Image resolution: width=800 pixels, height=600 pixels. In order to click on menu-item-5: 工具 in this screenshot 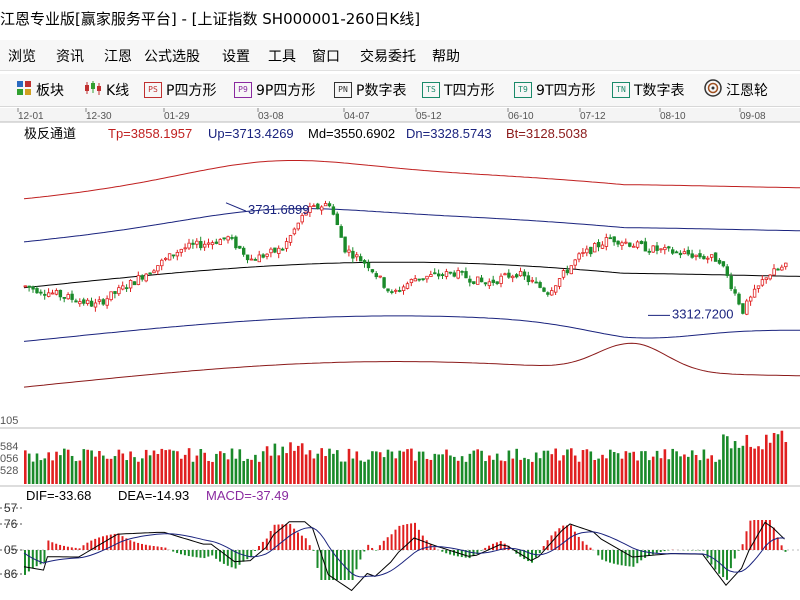, I will do `click(282, 57)`.